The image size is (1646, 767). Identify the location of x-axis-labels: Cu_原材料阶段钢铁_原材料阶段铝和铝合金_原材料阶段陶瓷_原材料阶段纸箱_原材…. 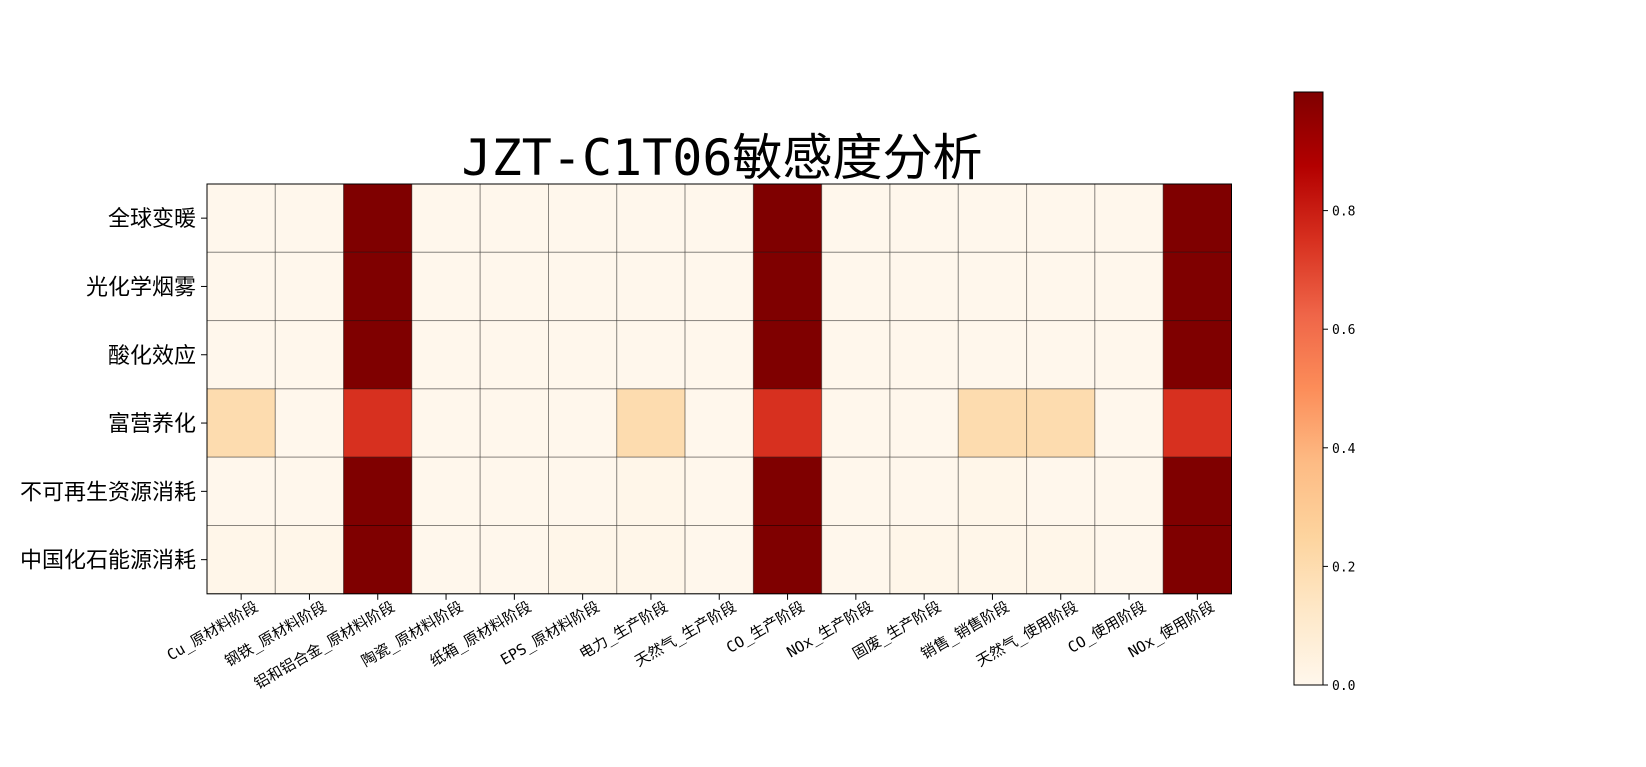
(690, 643).